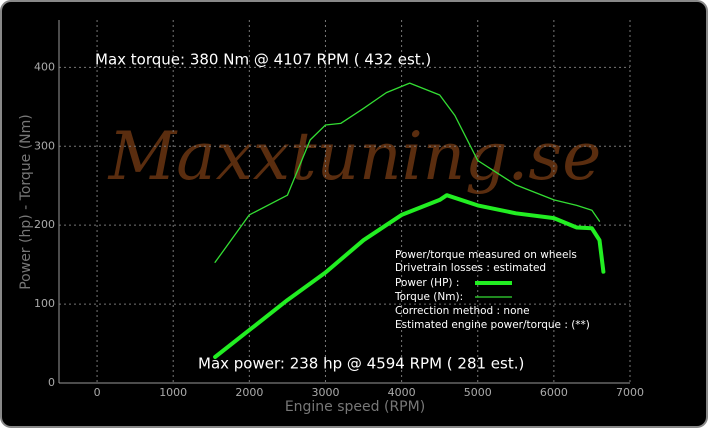  I want to click on annotation: Max power: 238 hp @ 4594 RPM ( 281 est.), so click(361, 364).